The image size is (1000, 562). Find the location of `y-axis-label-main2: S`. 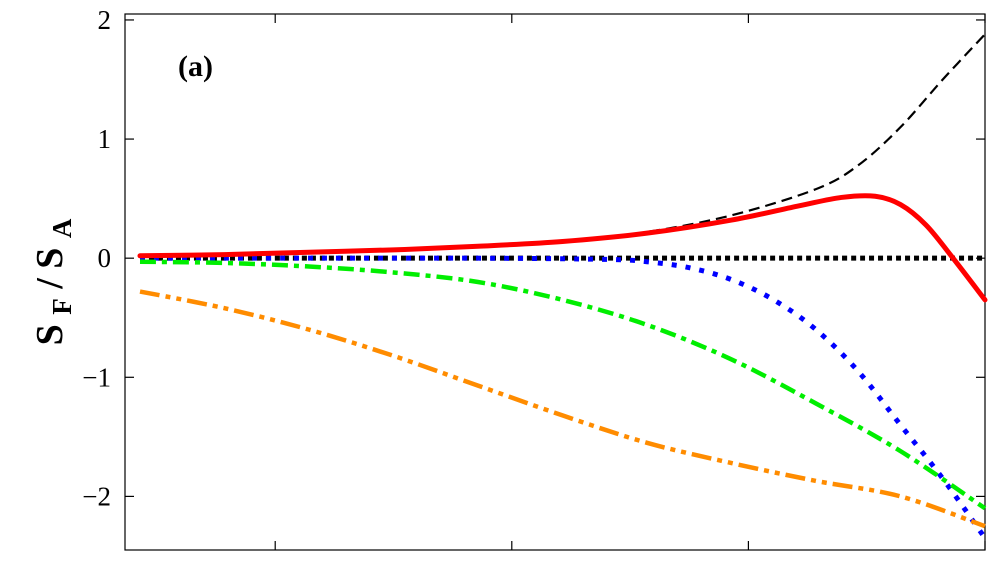

y-axis-label-main2: S is located at coordinates (50, 258).